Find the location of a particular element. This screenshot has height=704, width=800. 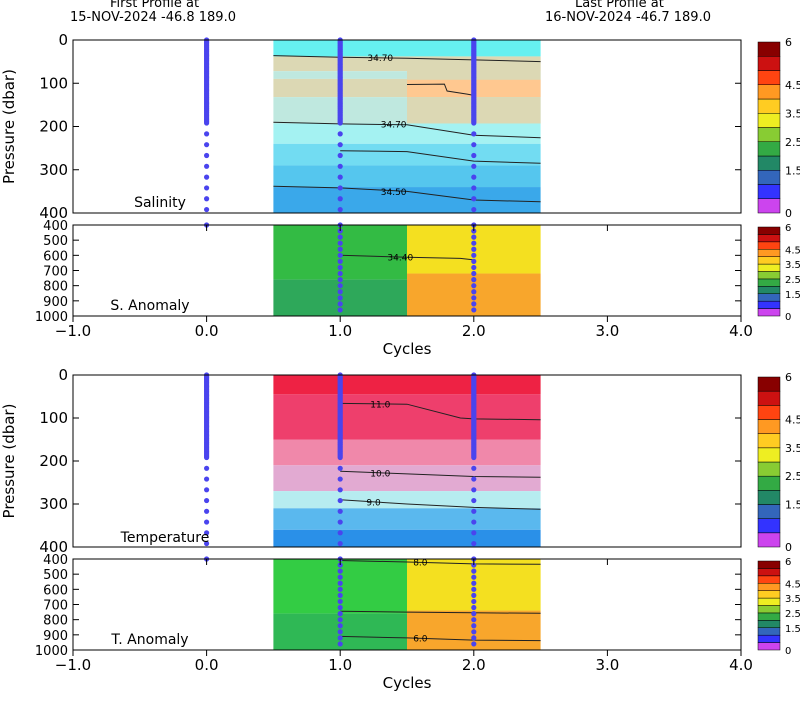

last-profile-info: 16-NOV-2024 -46.7 189.0 is located at coordinates (628, 17).